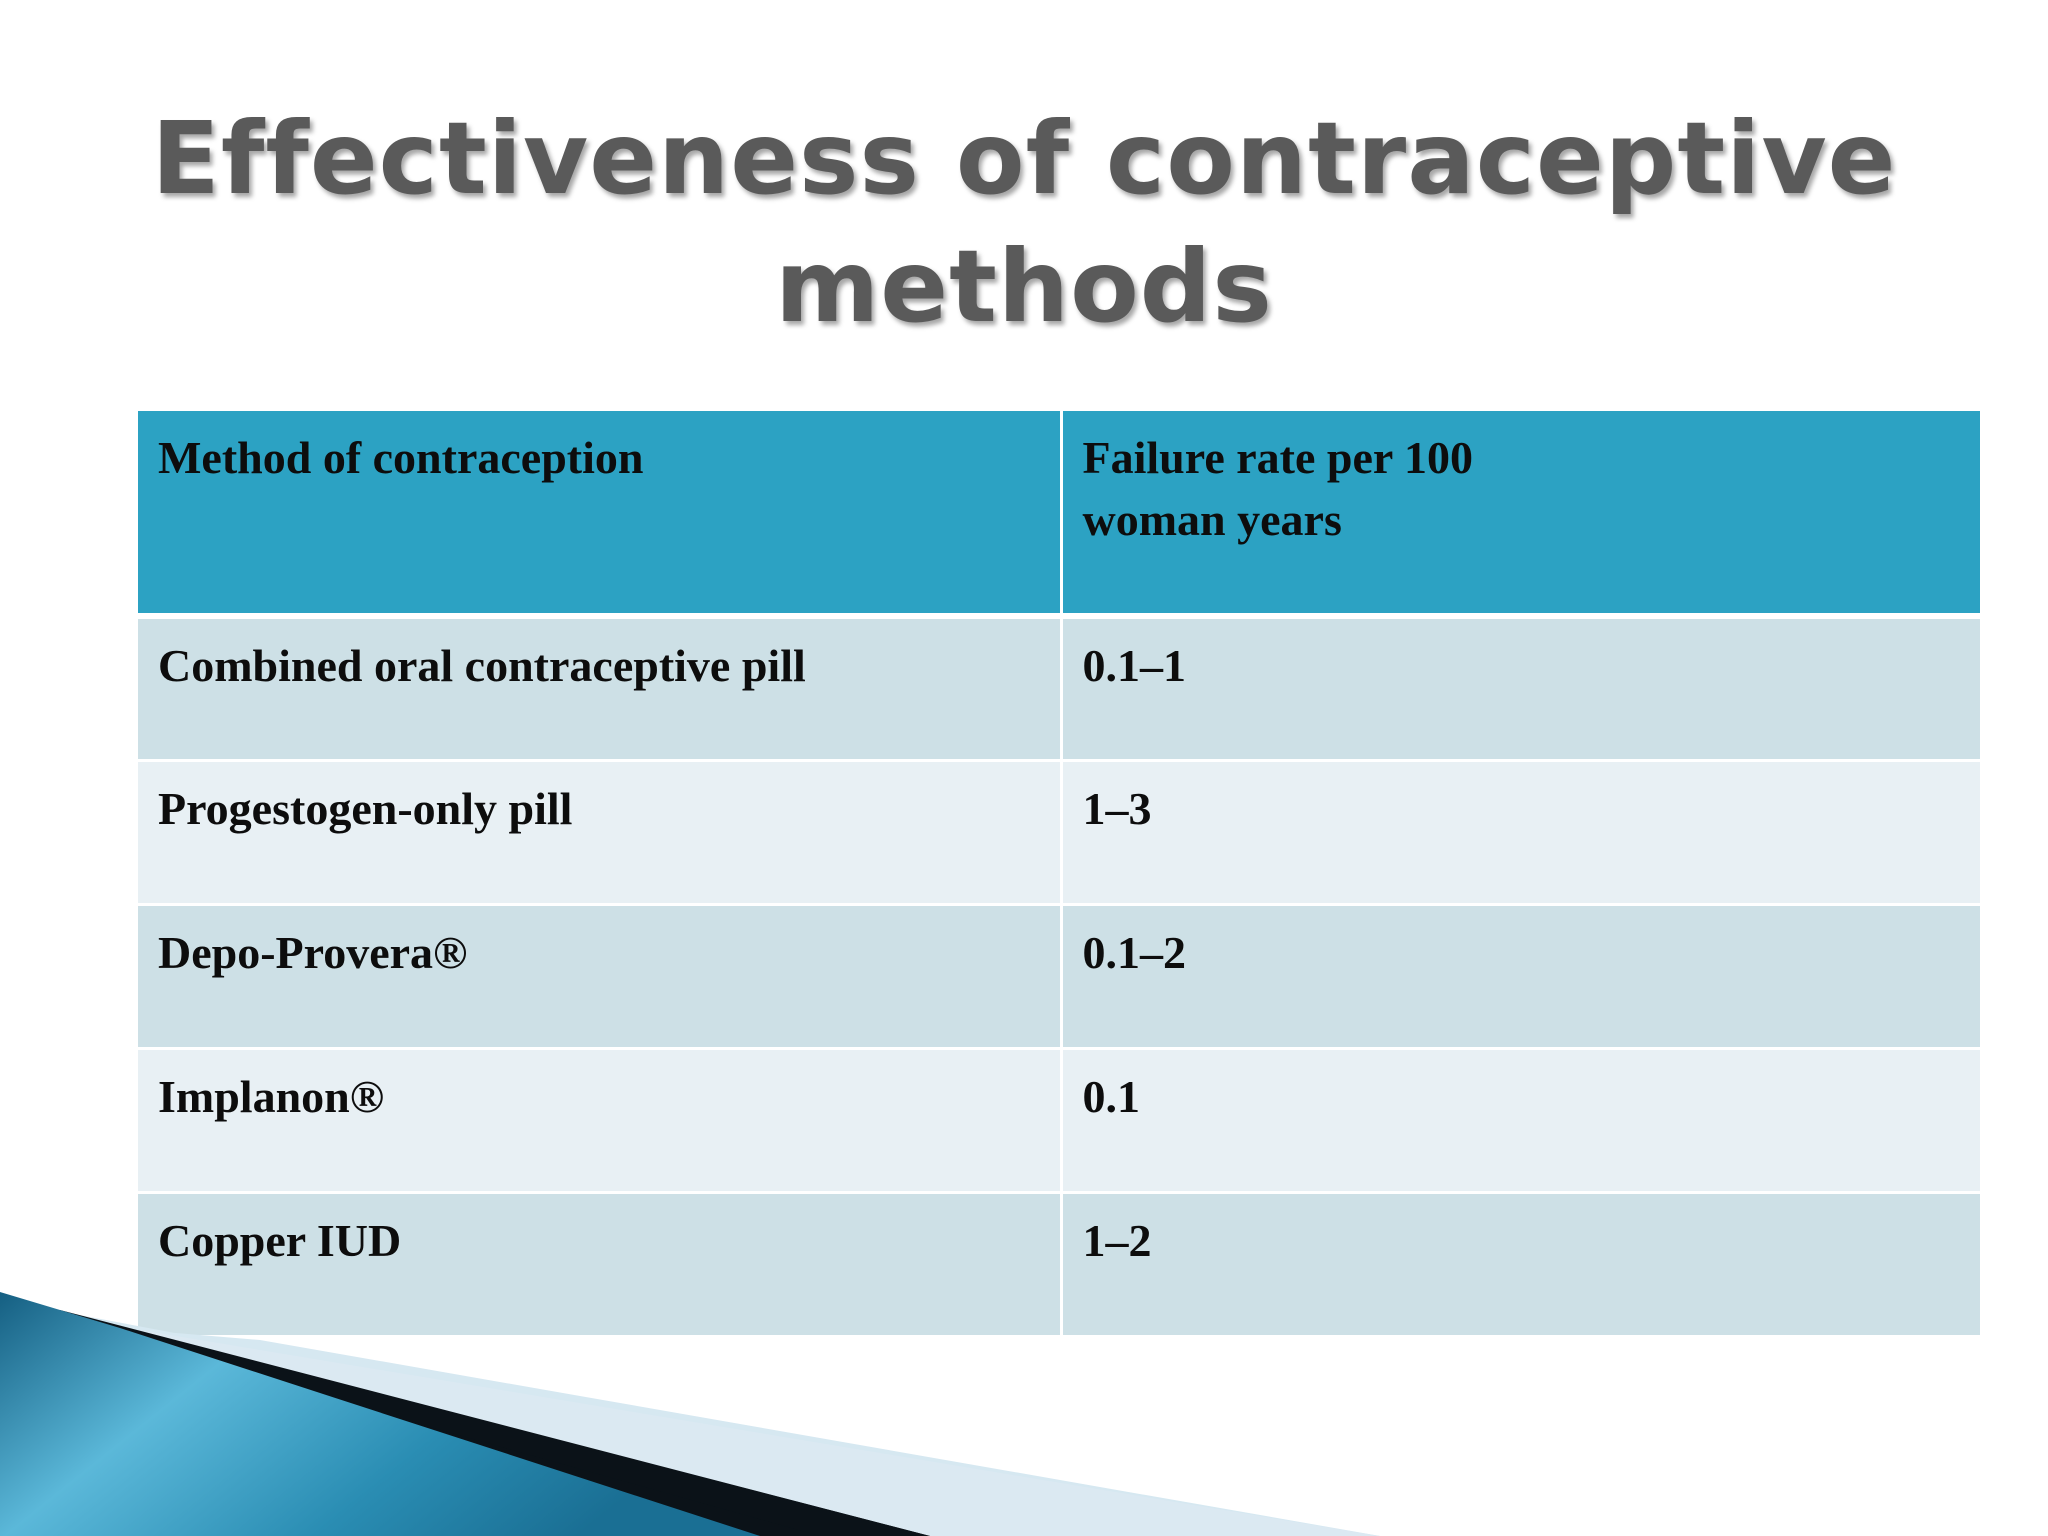  I want to click on cell-rate: 0.1, so click(1520, 1121).